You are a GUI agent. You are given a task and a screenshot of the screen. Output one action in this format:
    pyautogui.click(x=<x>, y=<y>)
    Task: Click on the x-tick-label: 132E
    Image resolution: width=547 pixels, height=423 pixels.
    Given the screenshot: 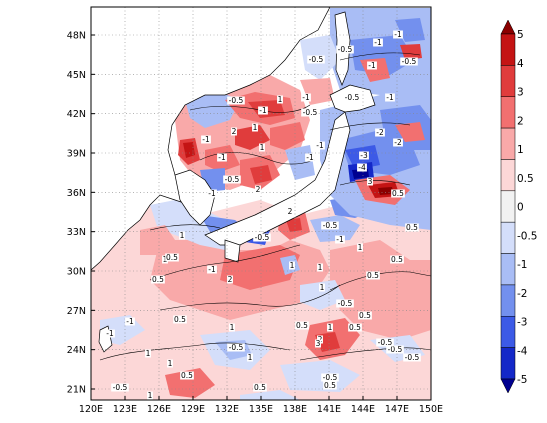 What is the action you would take?
    pyautogui.click(x=227, y=409)
    